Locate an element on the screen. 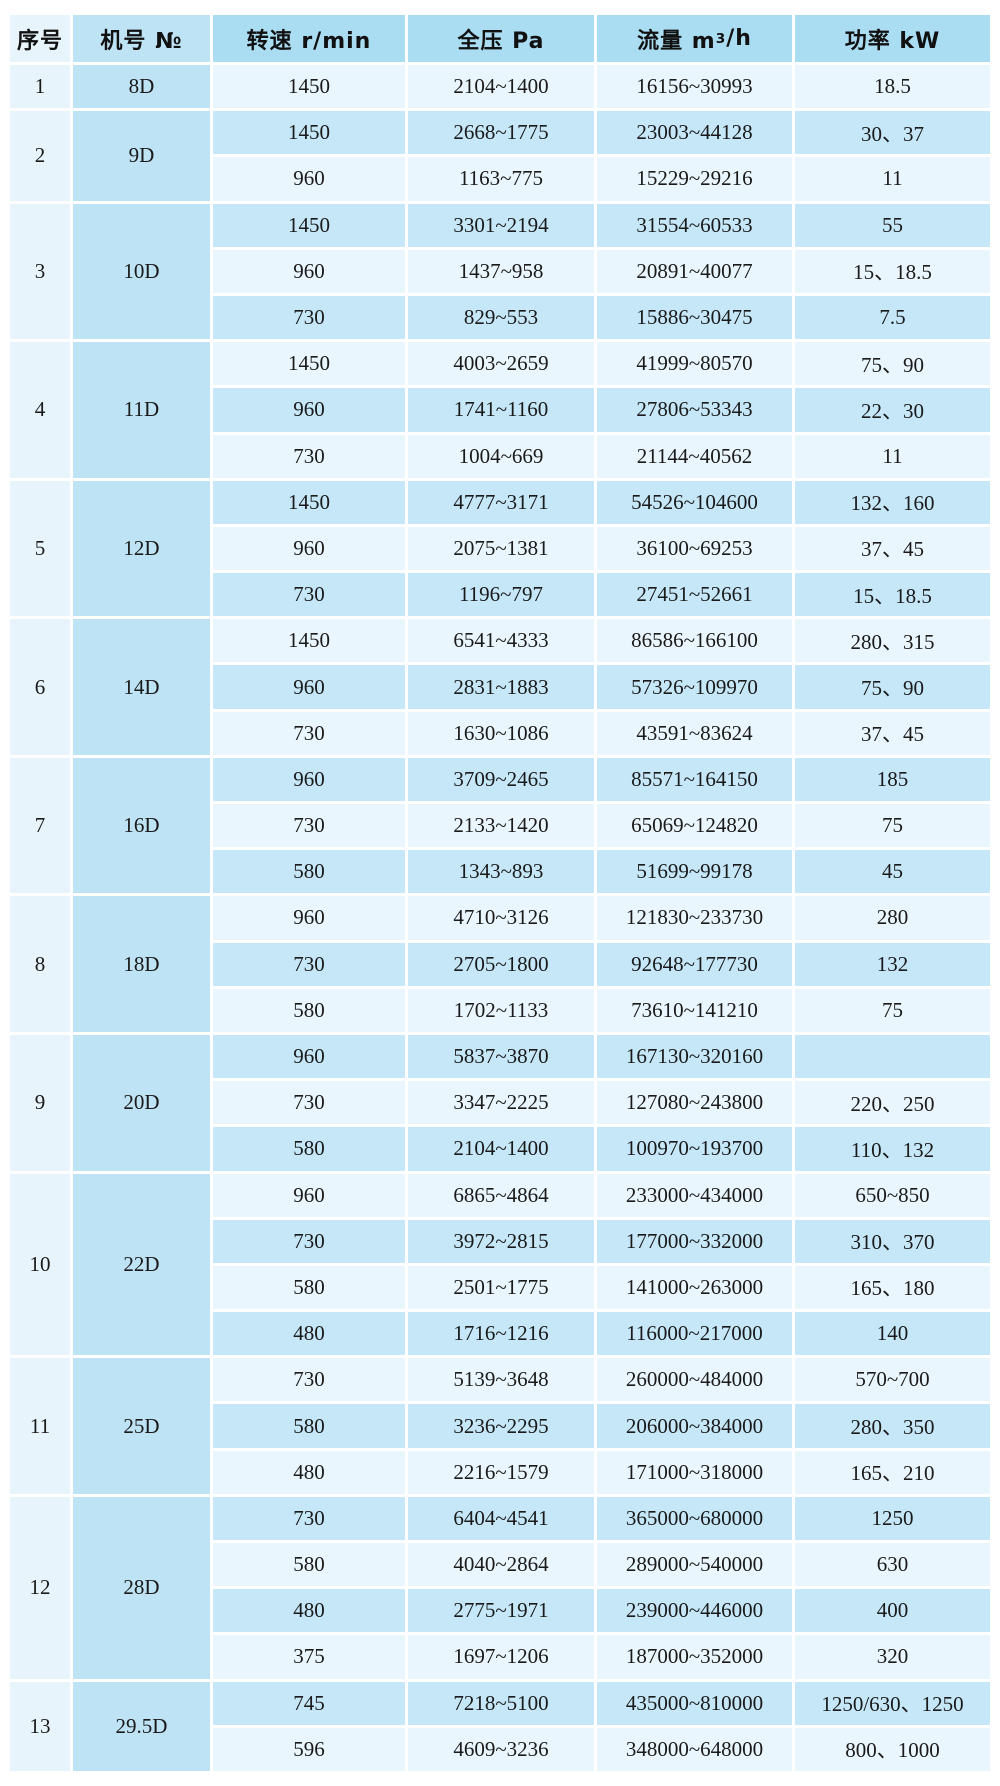  table-row: 730 5139~3648 260000~484000 570~700 is located at coordinates (601, 1380).